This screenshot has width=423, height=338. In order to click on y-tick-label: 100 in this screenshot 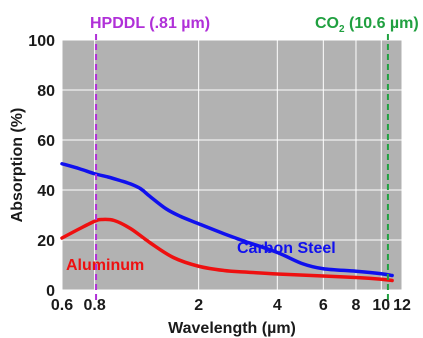, I will do `click(41, 41)`.